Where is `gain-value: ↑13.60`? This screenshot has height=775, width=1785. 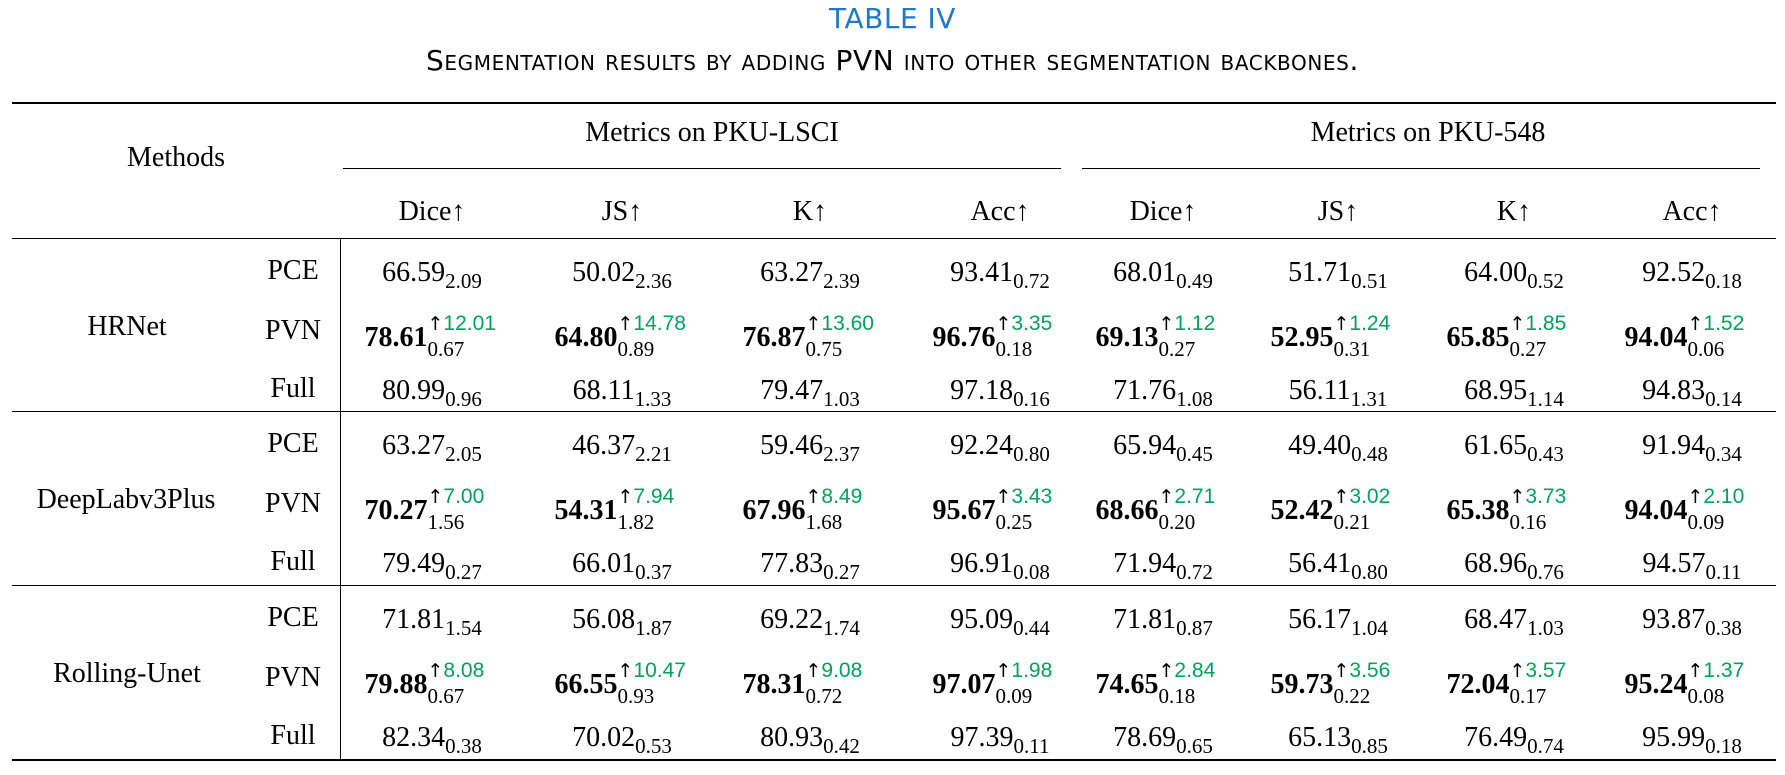 gain-value: ↑13.60 is located at coordinates (839, 323).